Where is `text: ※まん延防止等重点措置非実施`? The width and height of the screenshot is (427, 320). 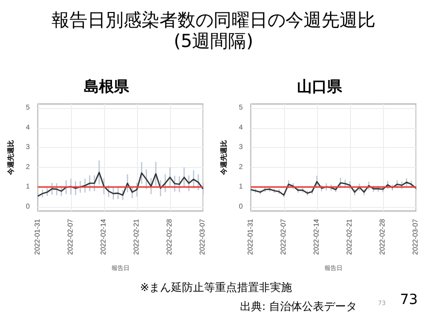 text: ※まん延防止等重点措置非実施 is located at coordinates (216, 287).